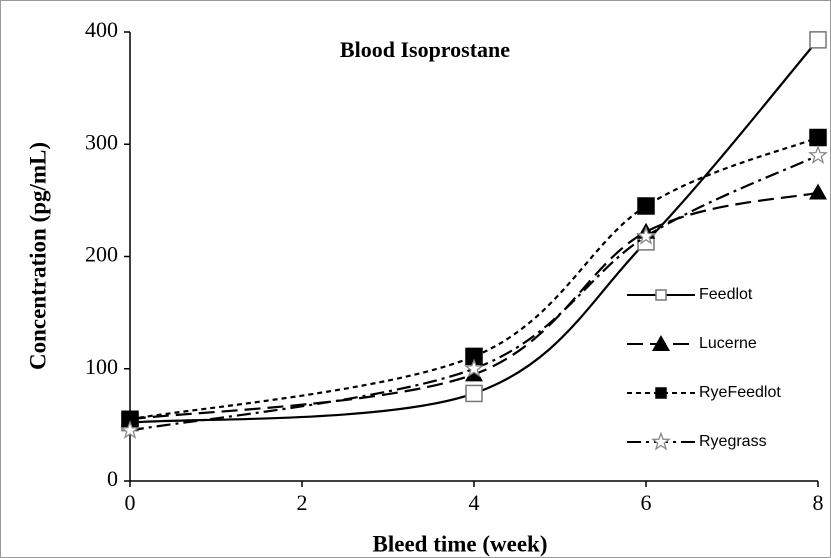  I want to click on x-tick-label: 6, so click(646, 502).